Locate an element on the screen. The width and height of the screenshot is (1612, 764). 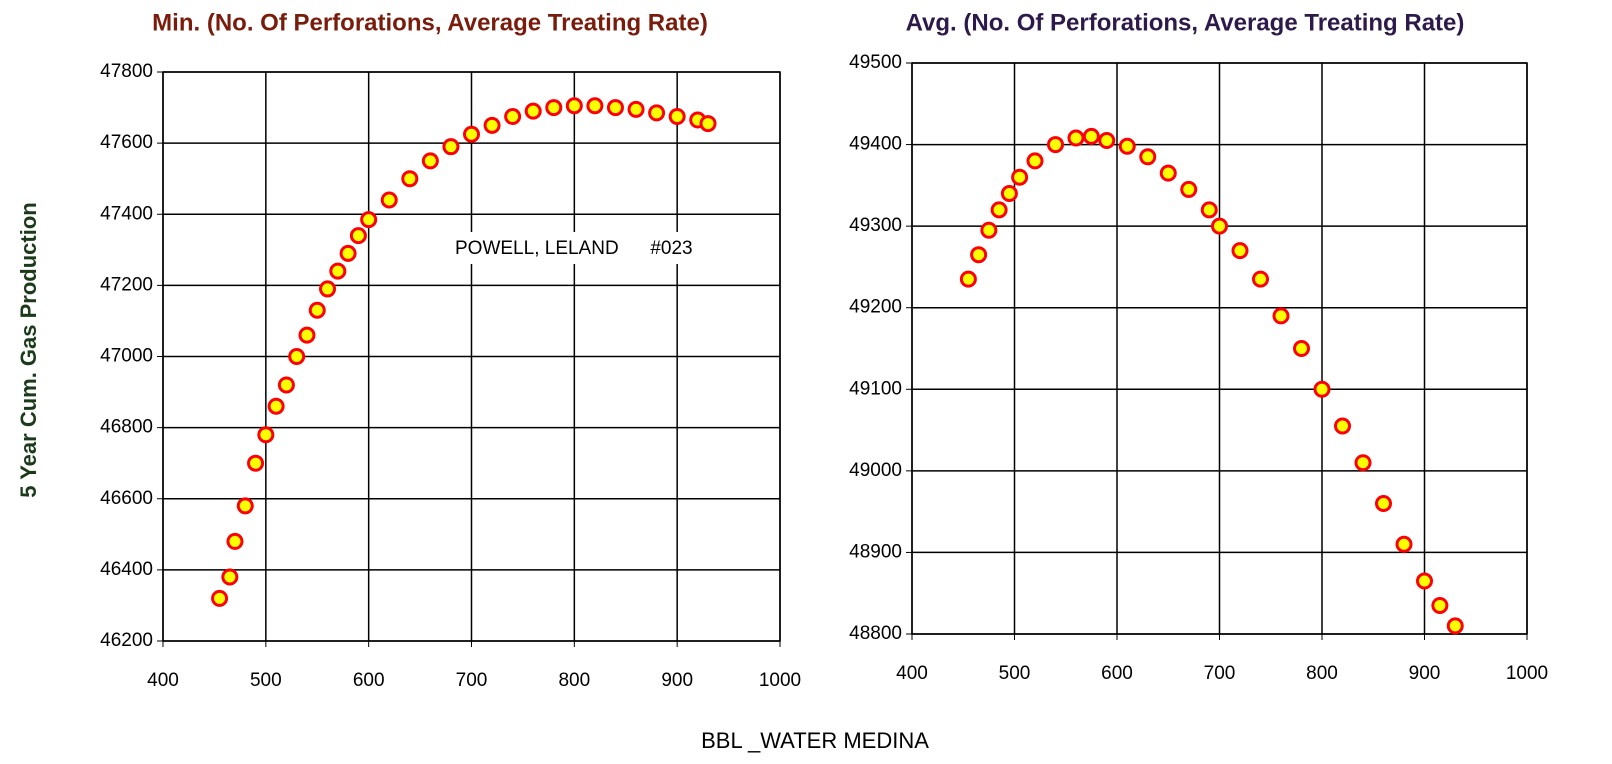
y-tick-label: 49400 is located at coordinates (875, 144).